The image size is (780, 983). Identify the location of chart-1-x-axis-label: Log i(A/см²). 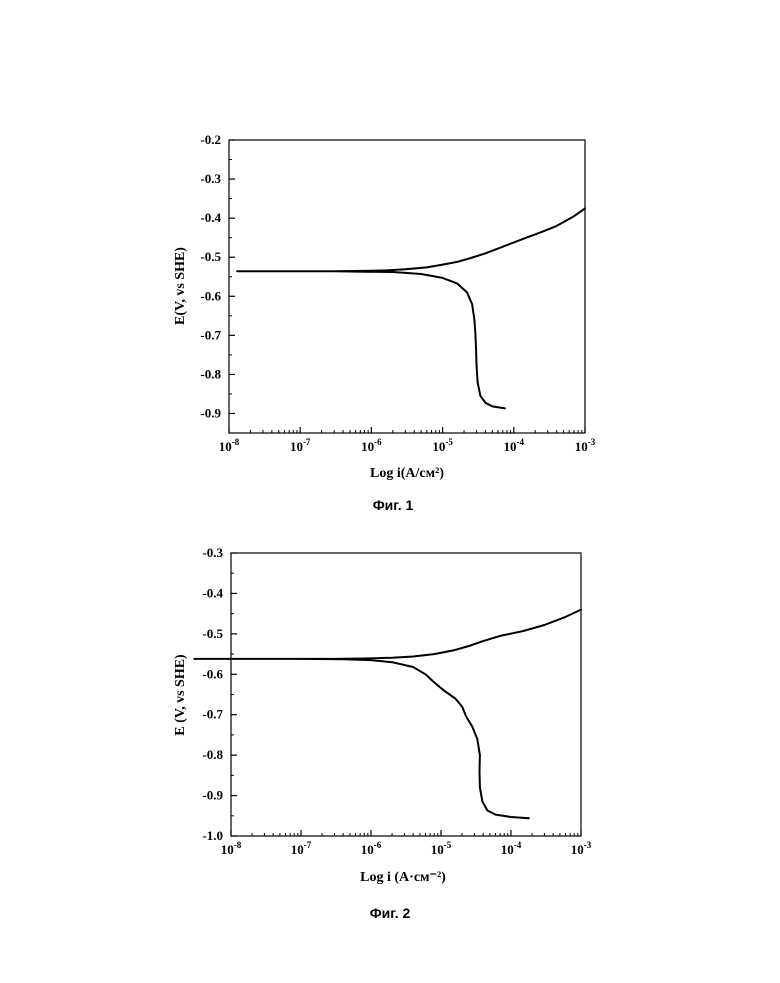
(407, 473).